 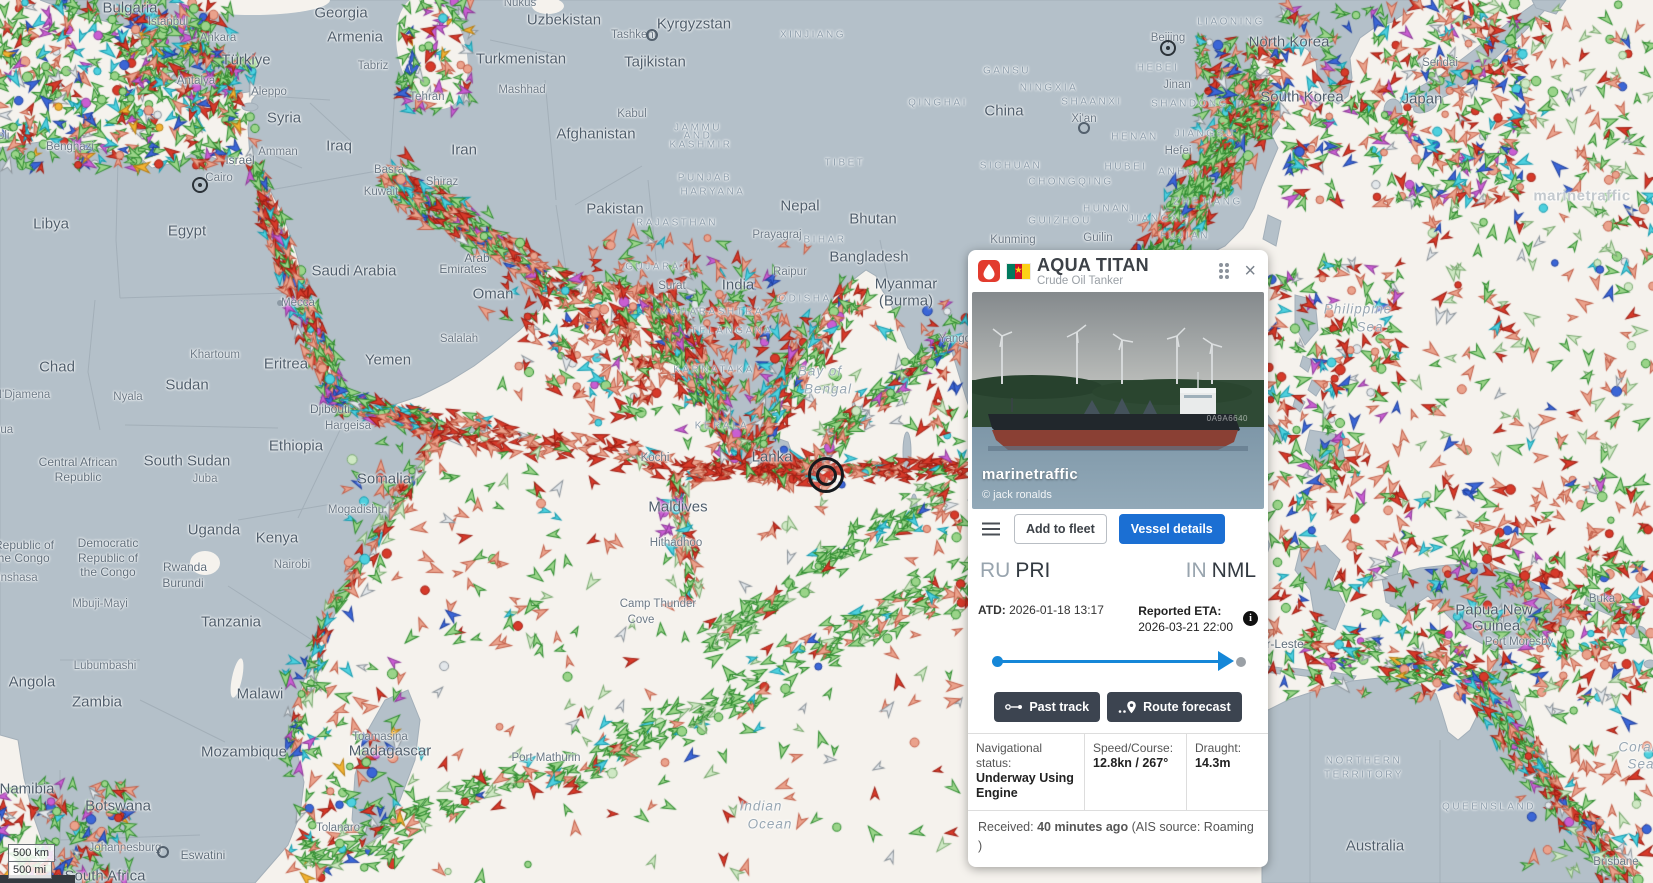 I want to click on vessel-photo: marinetraffic © jack ronalds 0A9A6640, so click(x=1118, y=400).